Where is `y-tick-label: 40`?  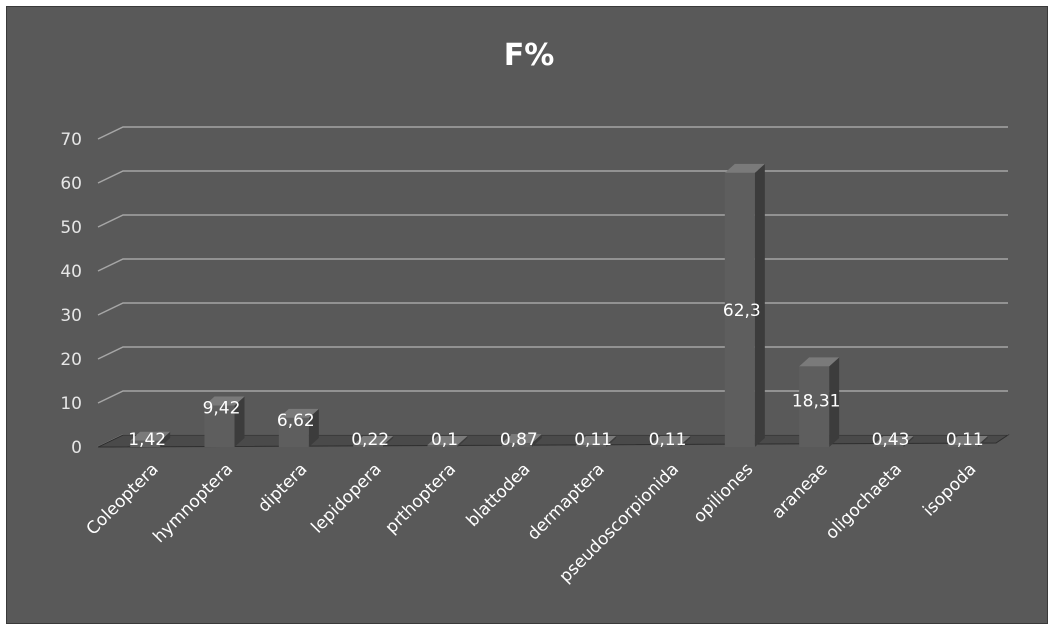
y-tick-label: 40 is located at coordinates (71, 272).